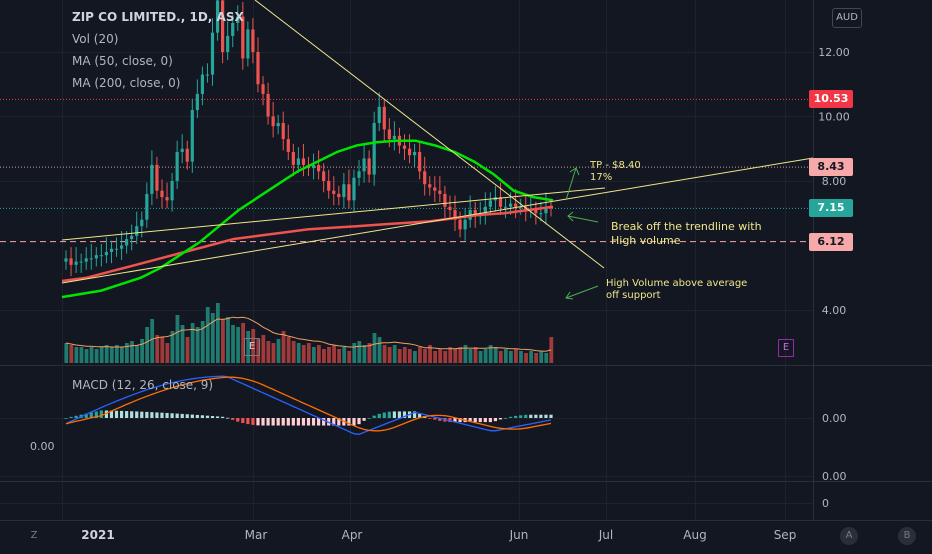 This screenshot has width=932, height=554. Describe the element at coordinates (34, 535) in the screenshot. I see `timezone-button: Z` at that location.